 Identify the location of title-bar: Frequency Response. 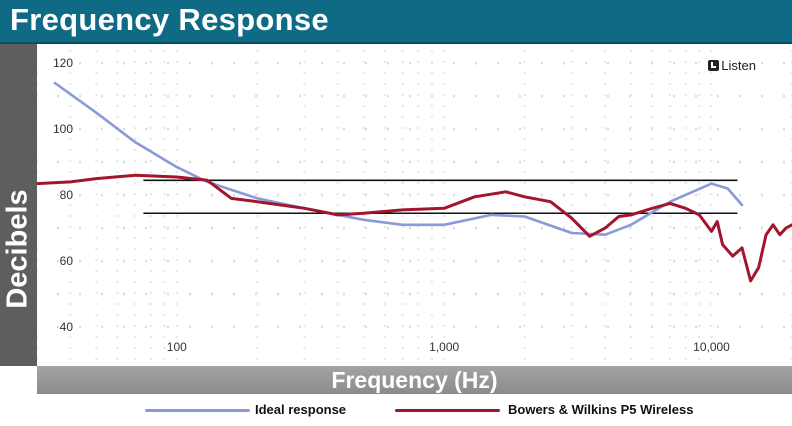
(396, 22).